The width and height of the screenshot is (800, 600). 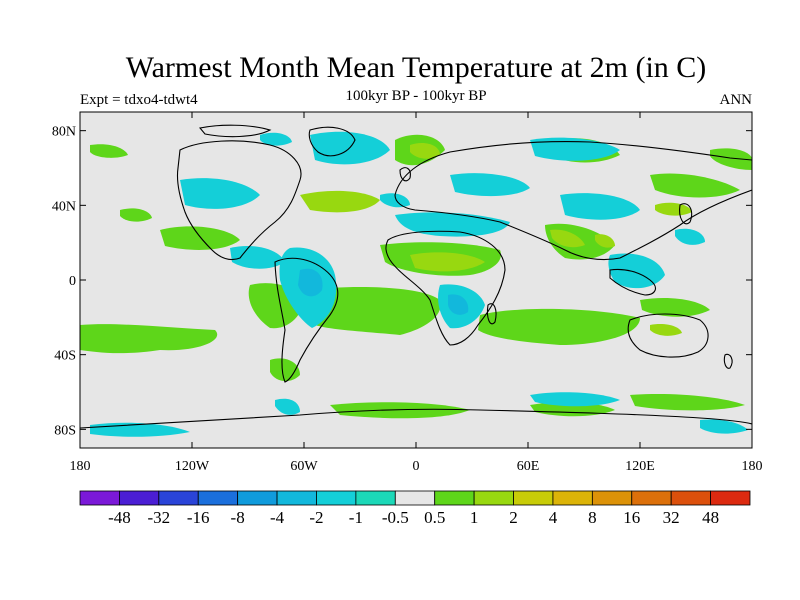 I want to click on lat-tick-label: 80S, so click(x=65, y=430).